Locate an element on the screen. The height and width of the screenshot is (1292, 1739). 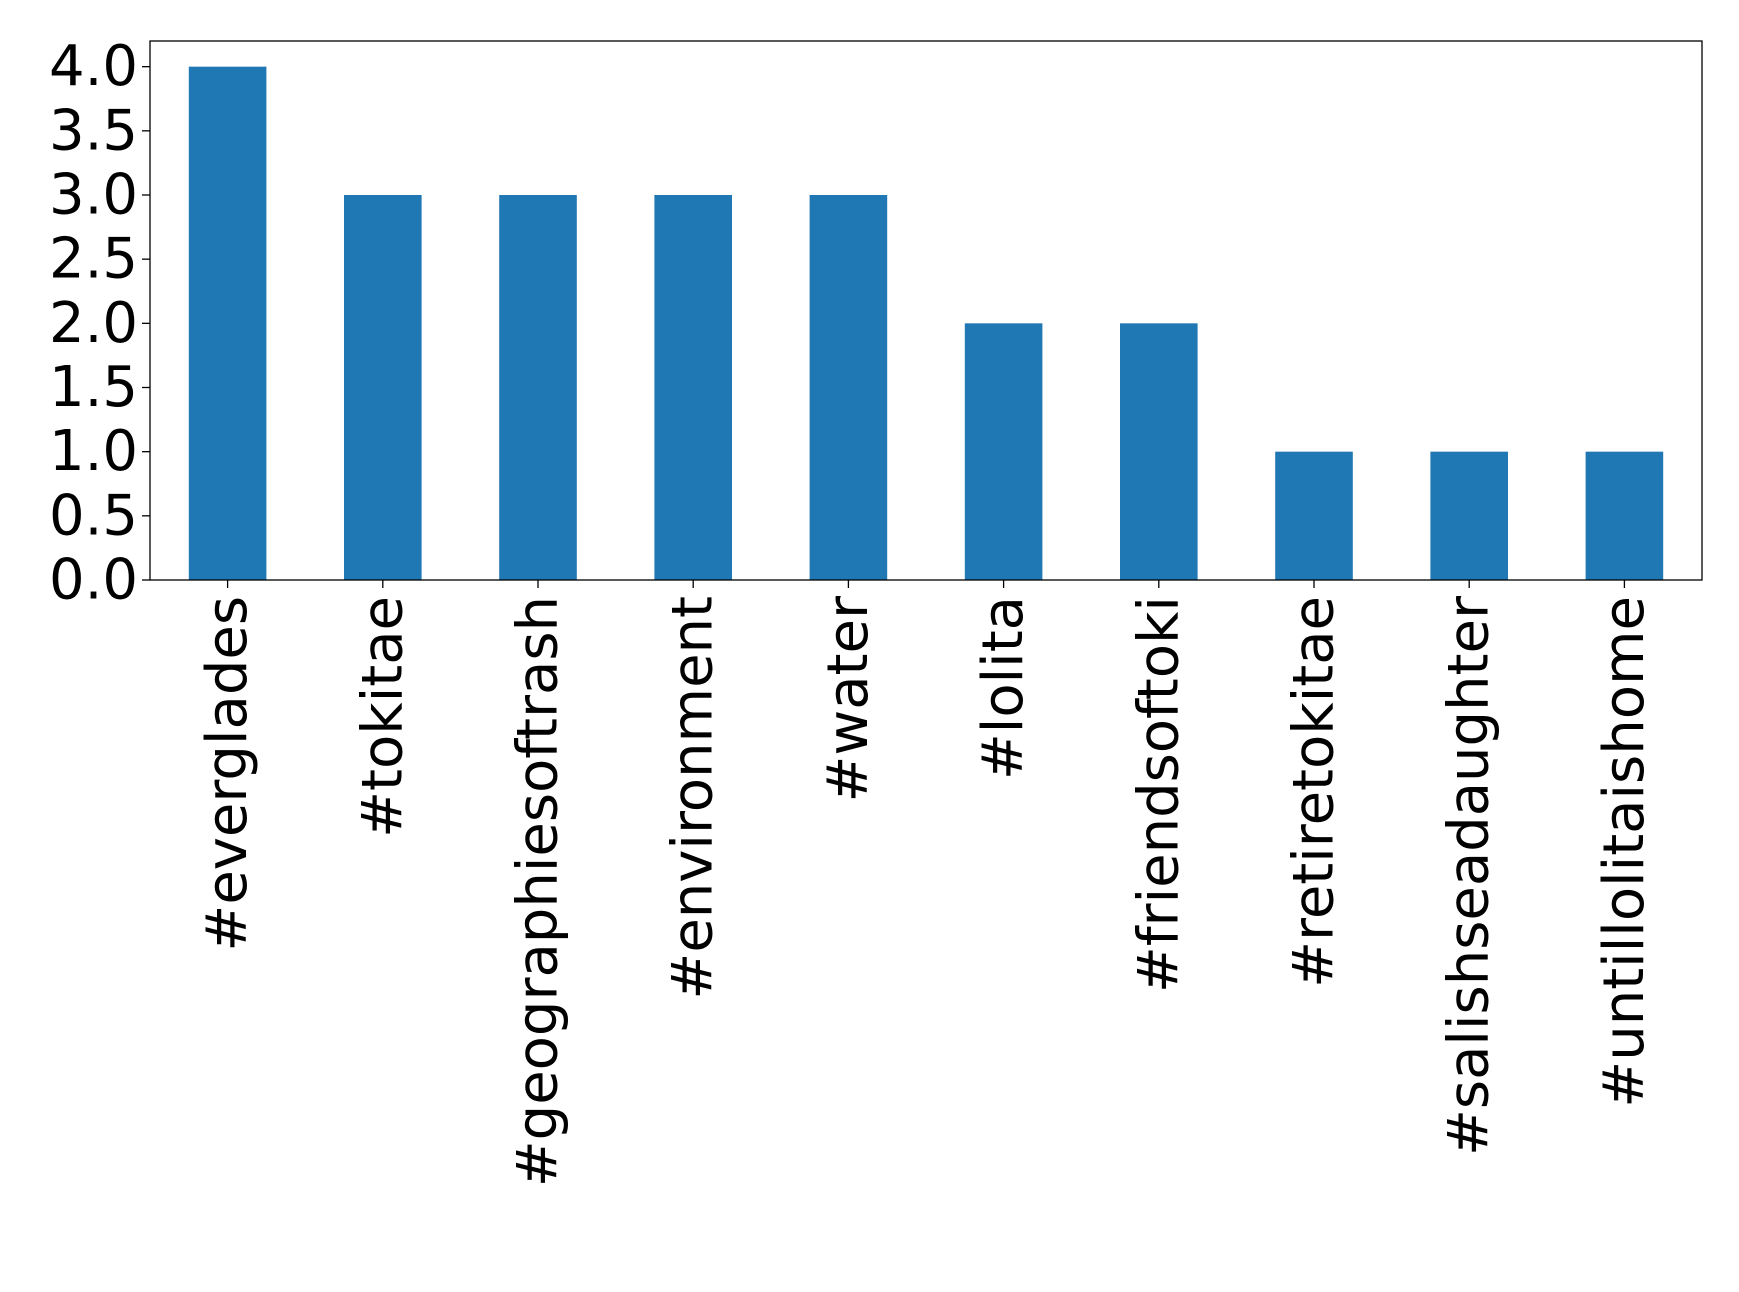
y-tick-label: 2.0 is located at coordinates (93, 323).